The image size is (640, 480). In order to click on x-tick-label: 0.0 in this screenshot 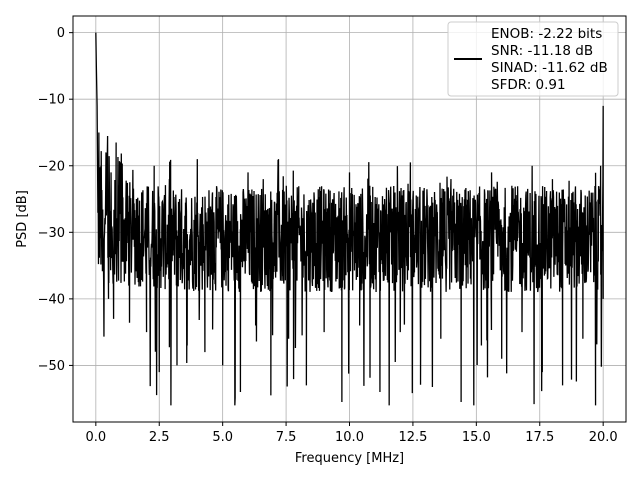, I will do `click(95, 437)`.